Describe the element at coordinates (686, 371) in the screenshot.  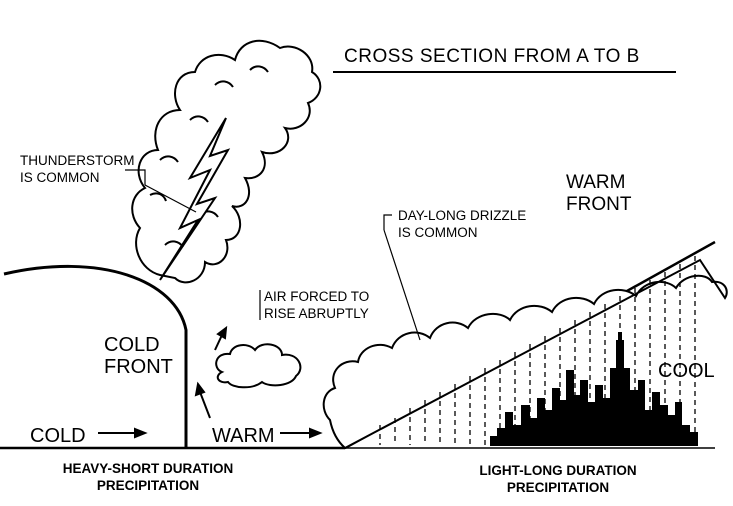
I see `cool-air-label: COOL` at that location.